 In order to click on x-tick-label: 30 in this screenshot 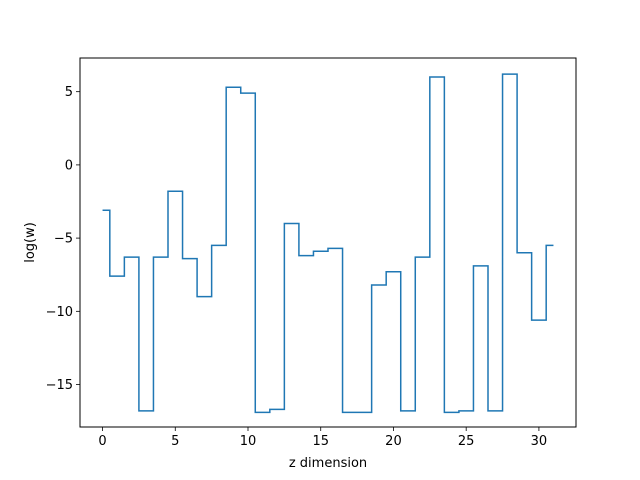, I will do `click(539, 441)`.